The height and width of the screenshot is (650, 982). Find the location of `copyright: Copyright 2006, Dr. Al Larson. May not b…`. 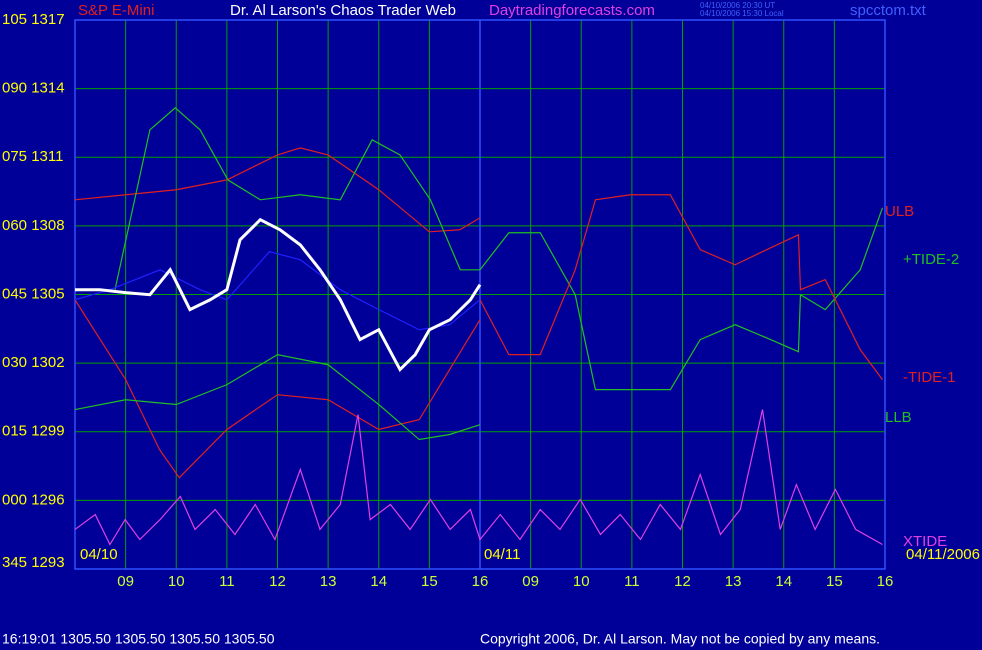

copyright: Copyright 2006, Dr. Al Larson. May not b… is located at coordinates (680, 639).